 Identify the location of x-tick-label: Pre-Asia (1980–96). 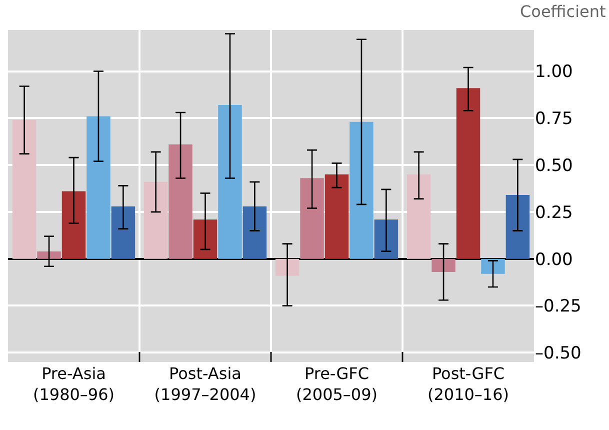
(73, 384).